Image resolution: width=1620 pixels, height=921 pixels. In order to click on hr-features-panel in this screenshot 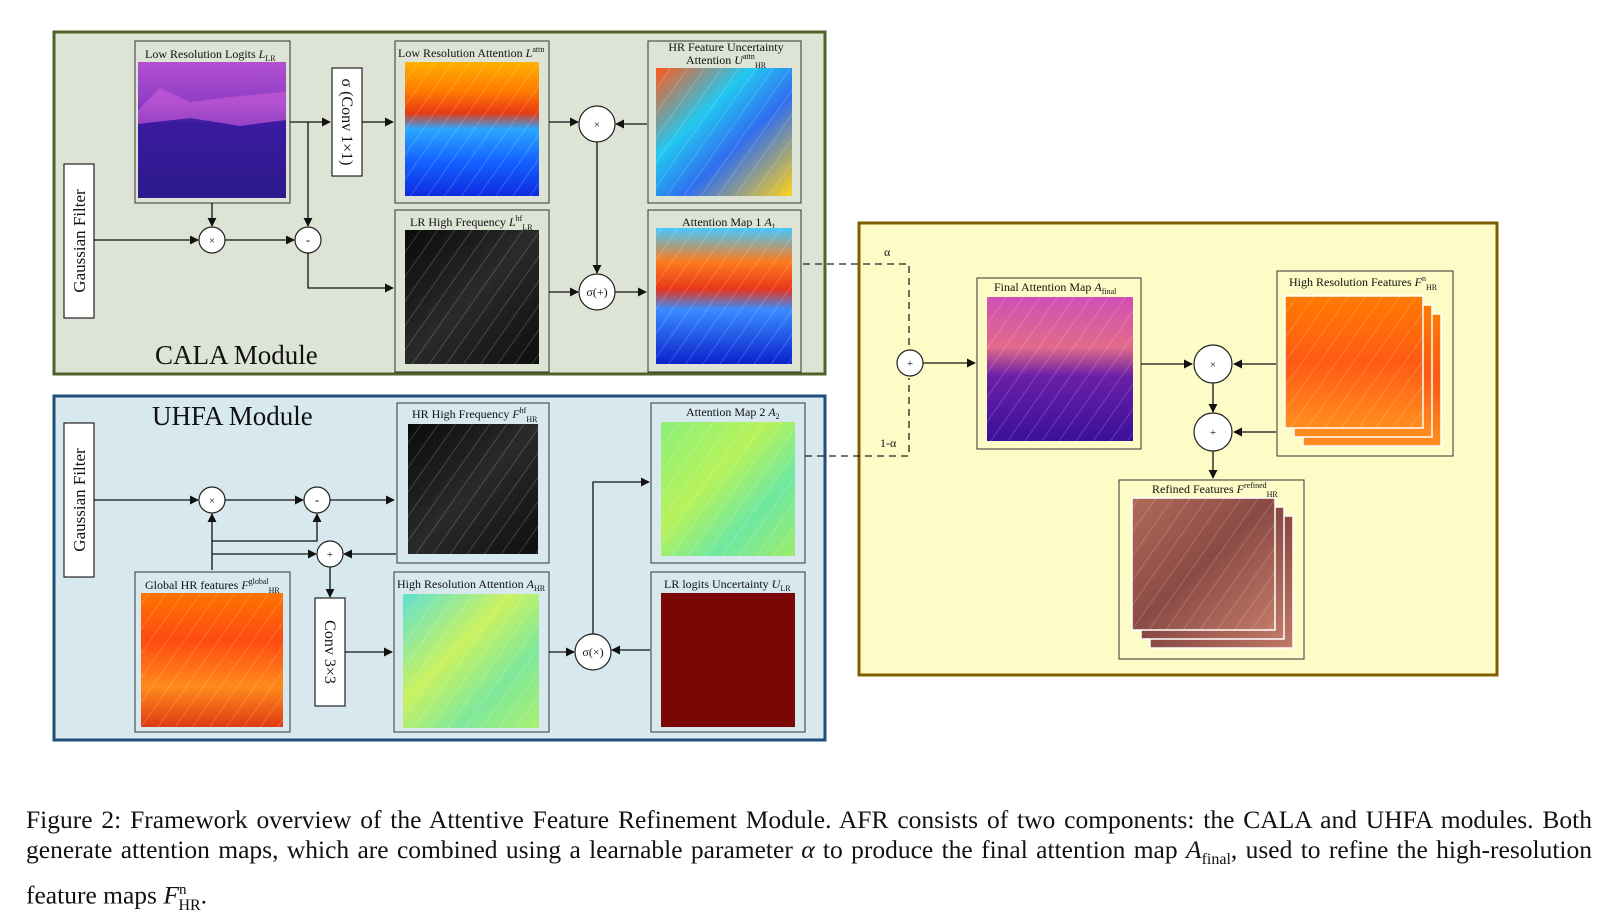, I will do `click(1365, 363)`.